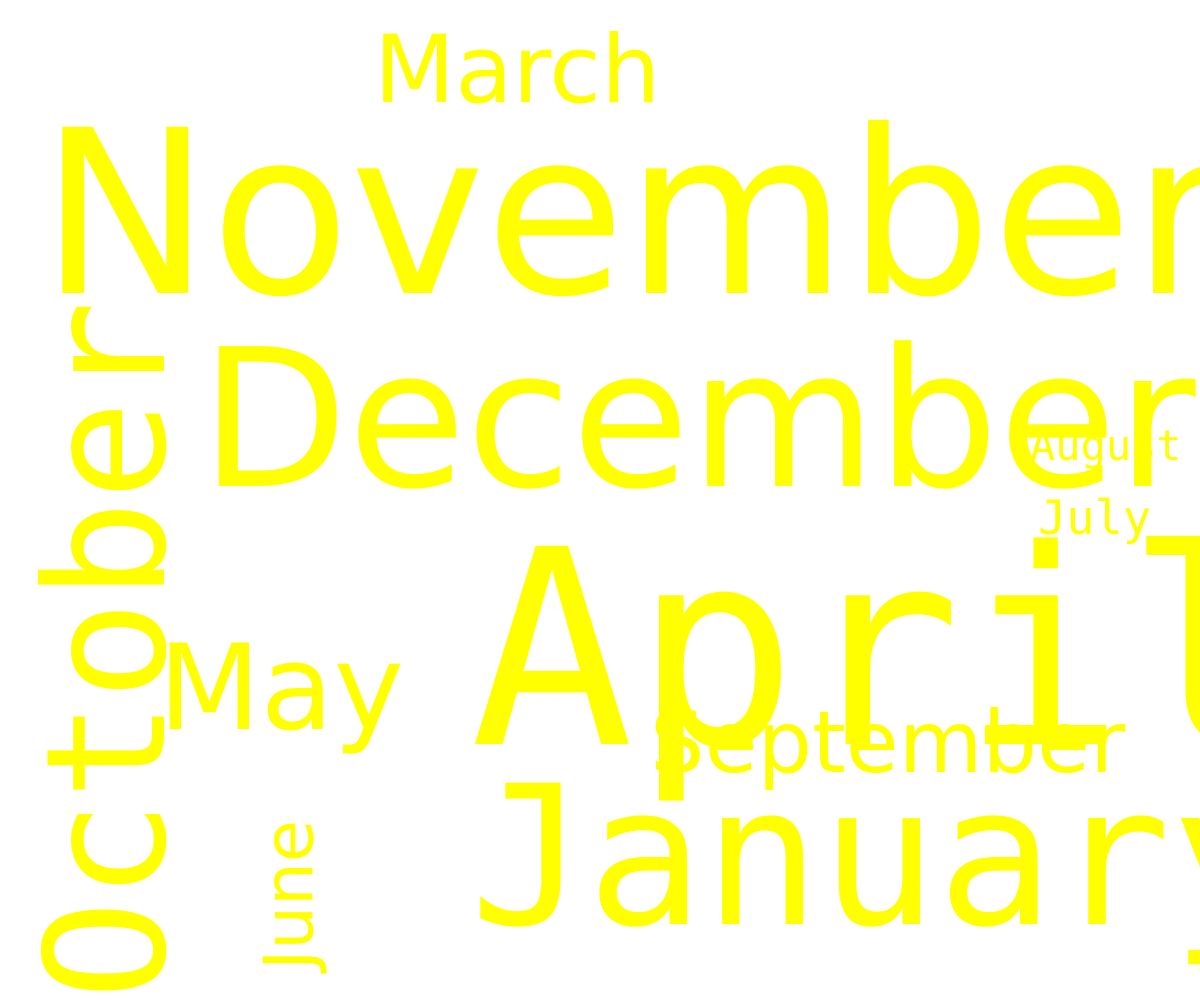 The height and width of the screenshot is (1000, 1200). What do you see at coordinates (1095, 518) in the screenshot?
I see `word-july: July` at bounding box center [1095, 518].